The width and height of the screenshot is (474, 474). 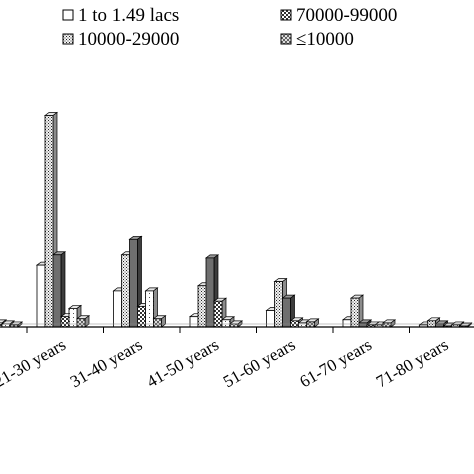 I want to click on legend-item-10000-29000: 10000-29000, so click(x=120, y=39).